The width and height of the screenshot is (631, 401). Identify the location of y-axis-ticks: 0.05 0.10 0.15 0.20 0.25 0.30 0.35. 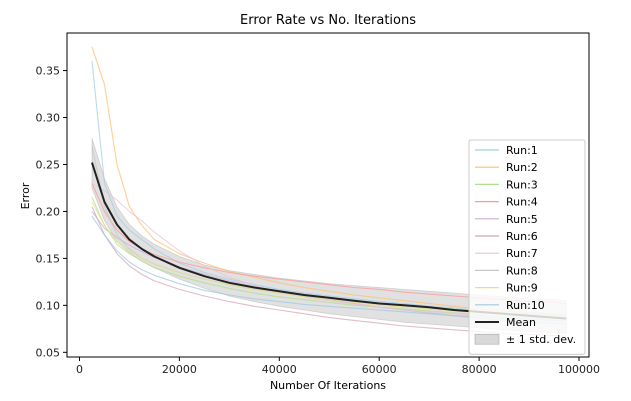
(51, 212).